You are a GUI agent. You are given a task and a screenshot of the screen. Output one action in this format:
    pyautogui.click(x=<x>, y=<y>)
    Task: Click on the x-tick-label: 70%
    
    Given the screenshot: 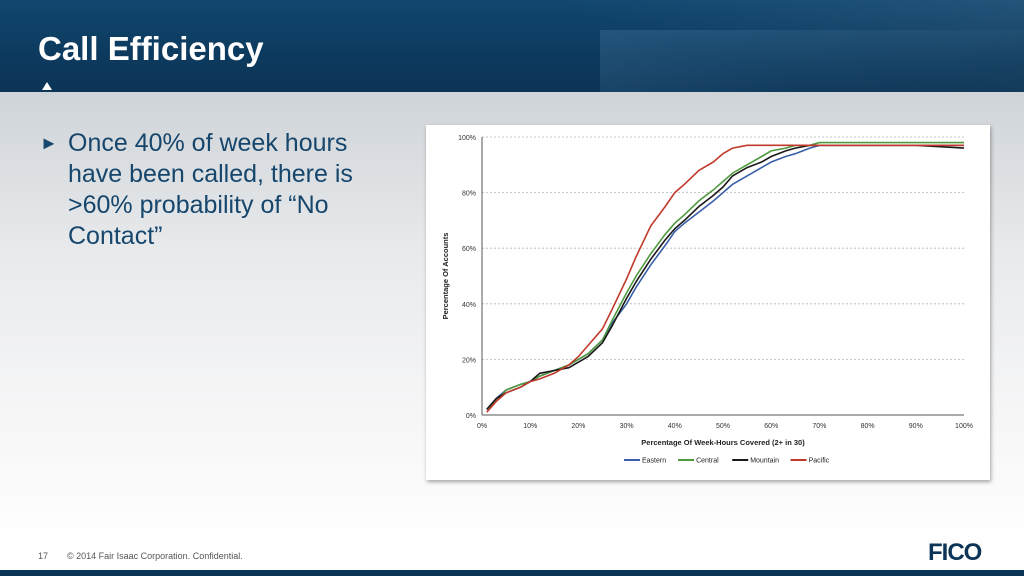 What is the action you would take?
    pyautogui.click(x=819, y=426)
    